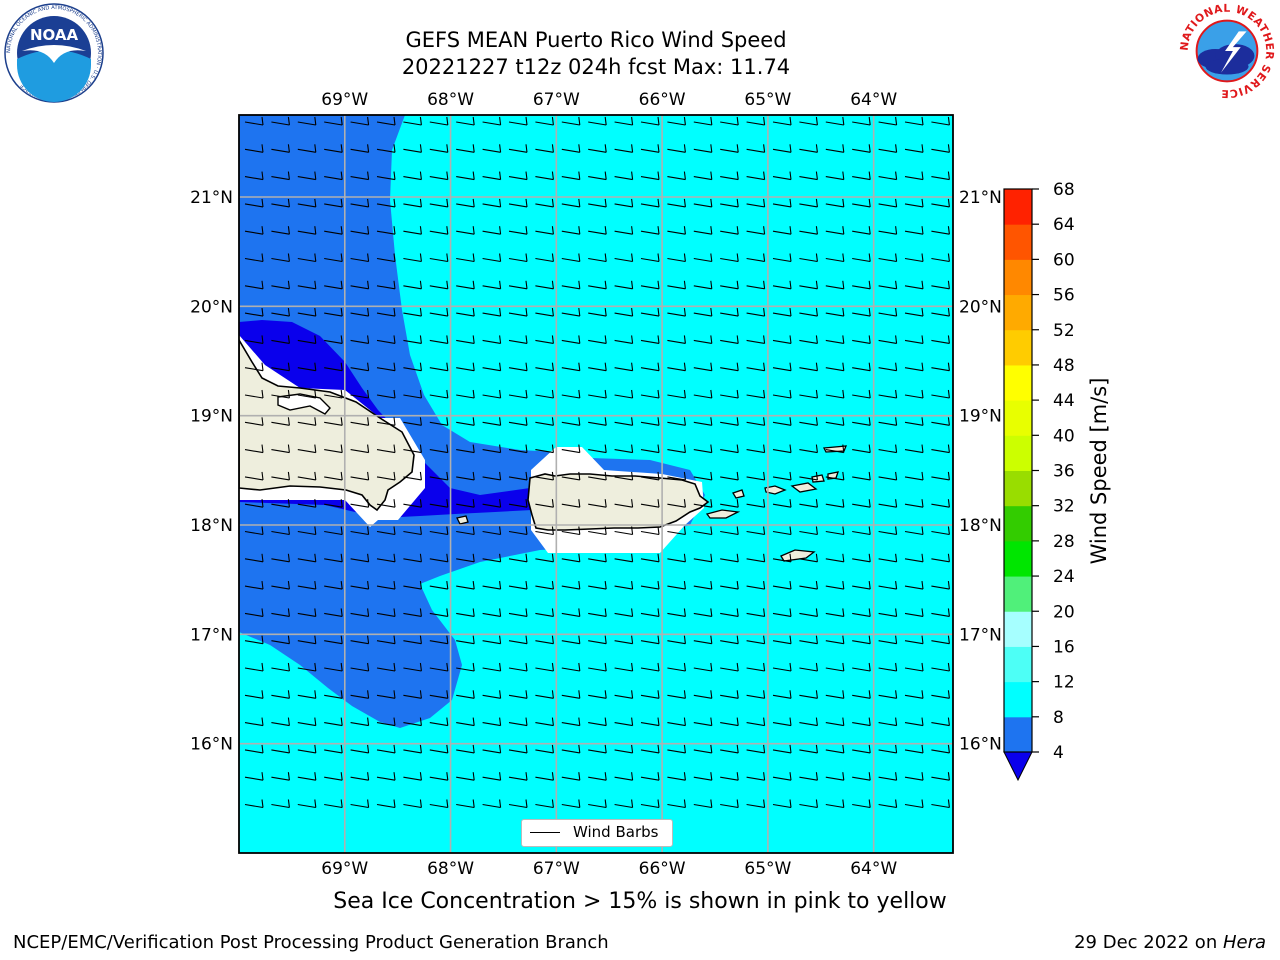  Describe the element at coordinates (211, 745) in the screenshot. I see `lat-tick-label-left: 16°N` at that location.